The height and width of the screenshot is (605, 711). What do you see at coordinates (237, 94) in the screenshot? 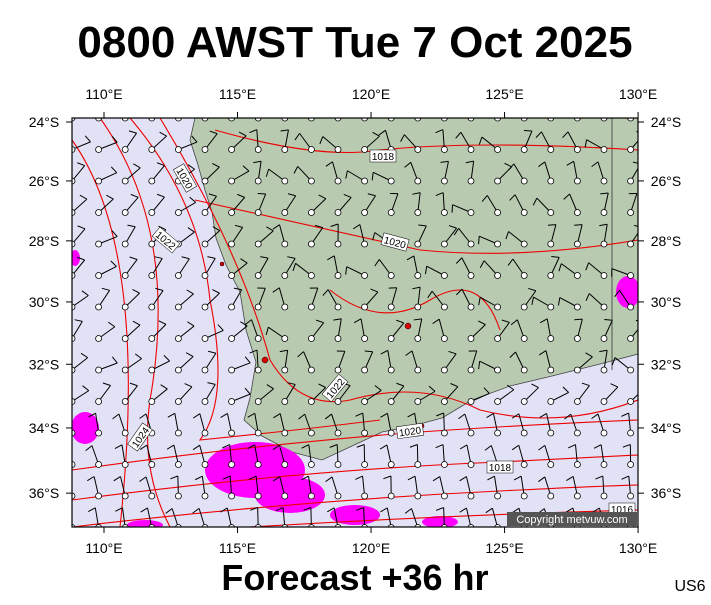
I see `lon-label: 115°E` at bounding box center [237, 94].